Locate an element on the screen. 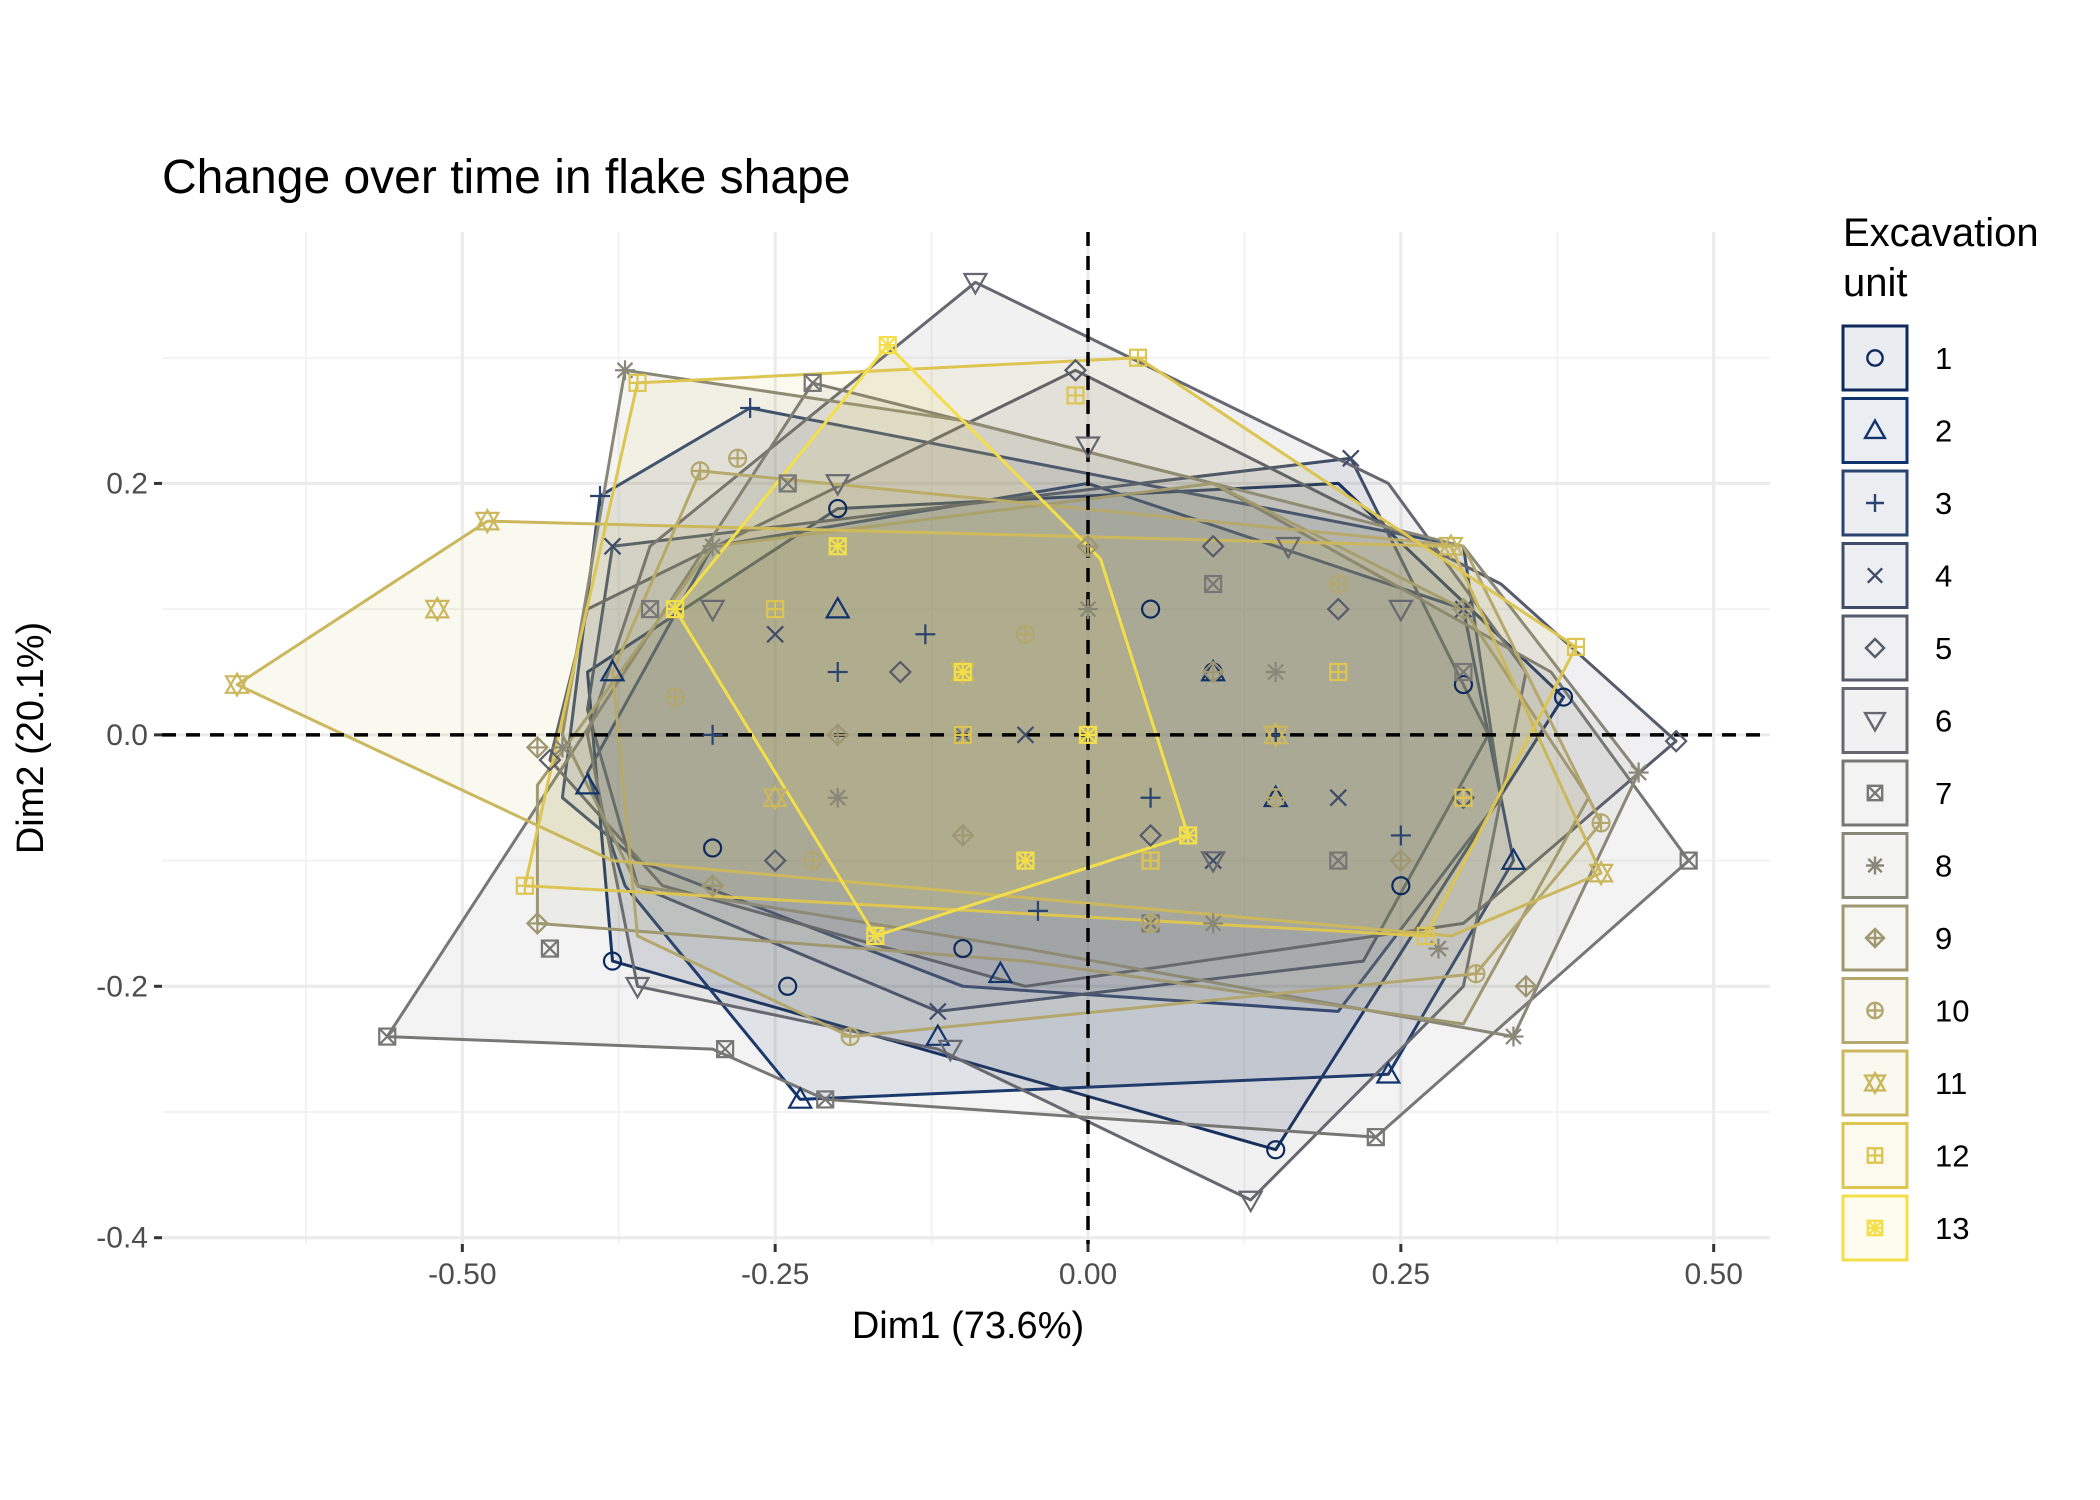  legend-label-unit-6: 6 is located at coordinates (1943, 721).